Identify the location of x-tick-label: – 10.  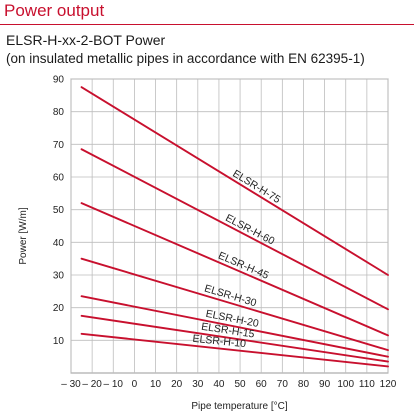
(114, 384).